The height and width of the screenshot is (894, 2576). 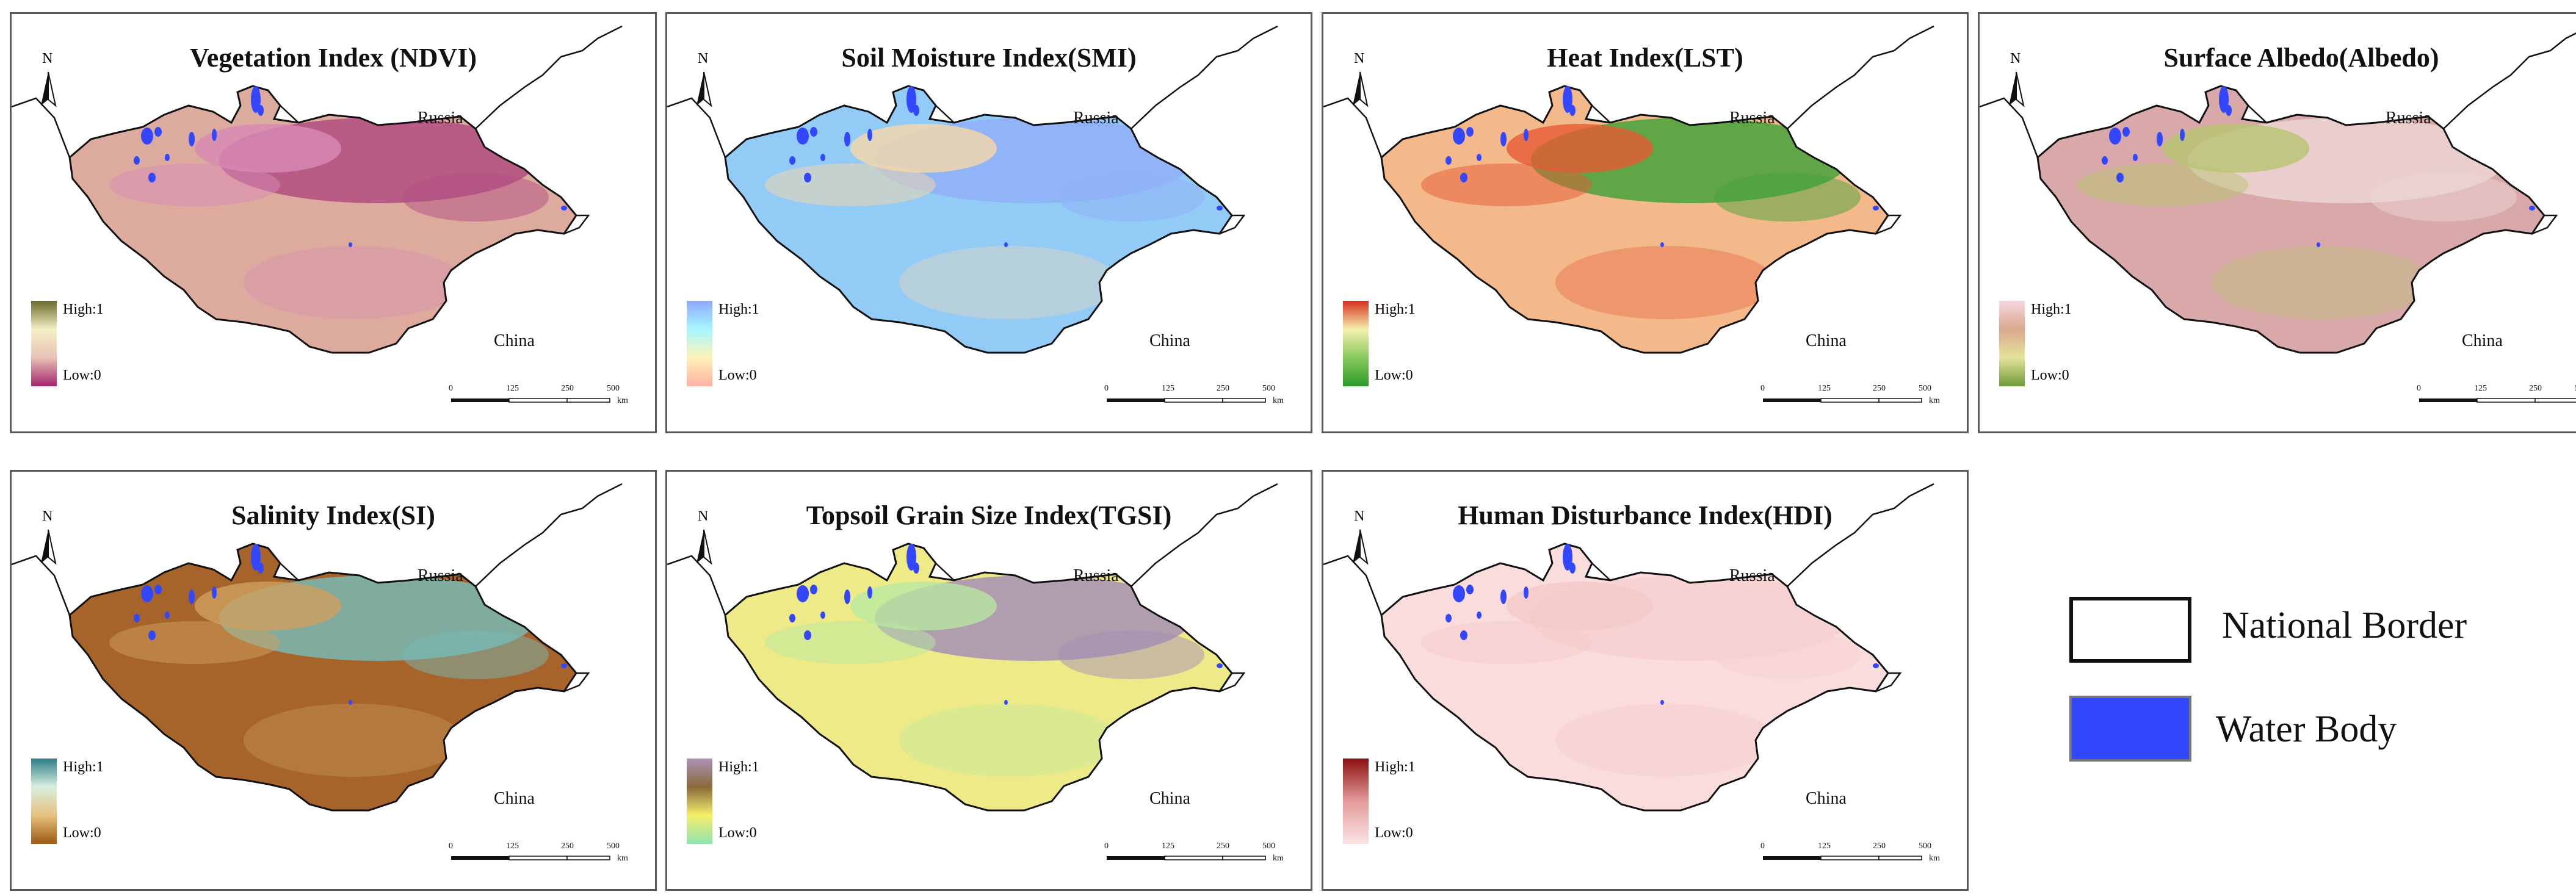 I want to click on map-tgsi, so click(x=972, y=672).